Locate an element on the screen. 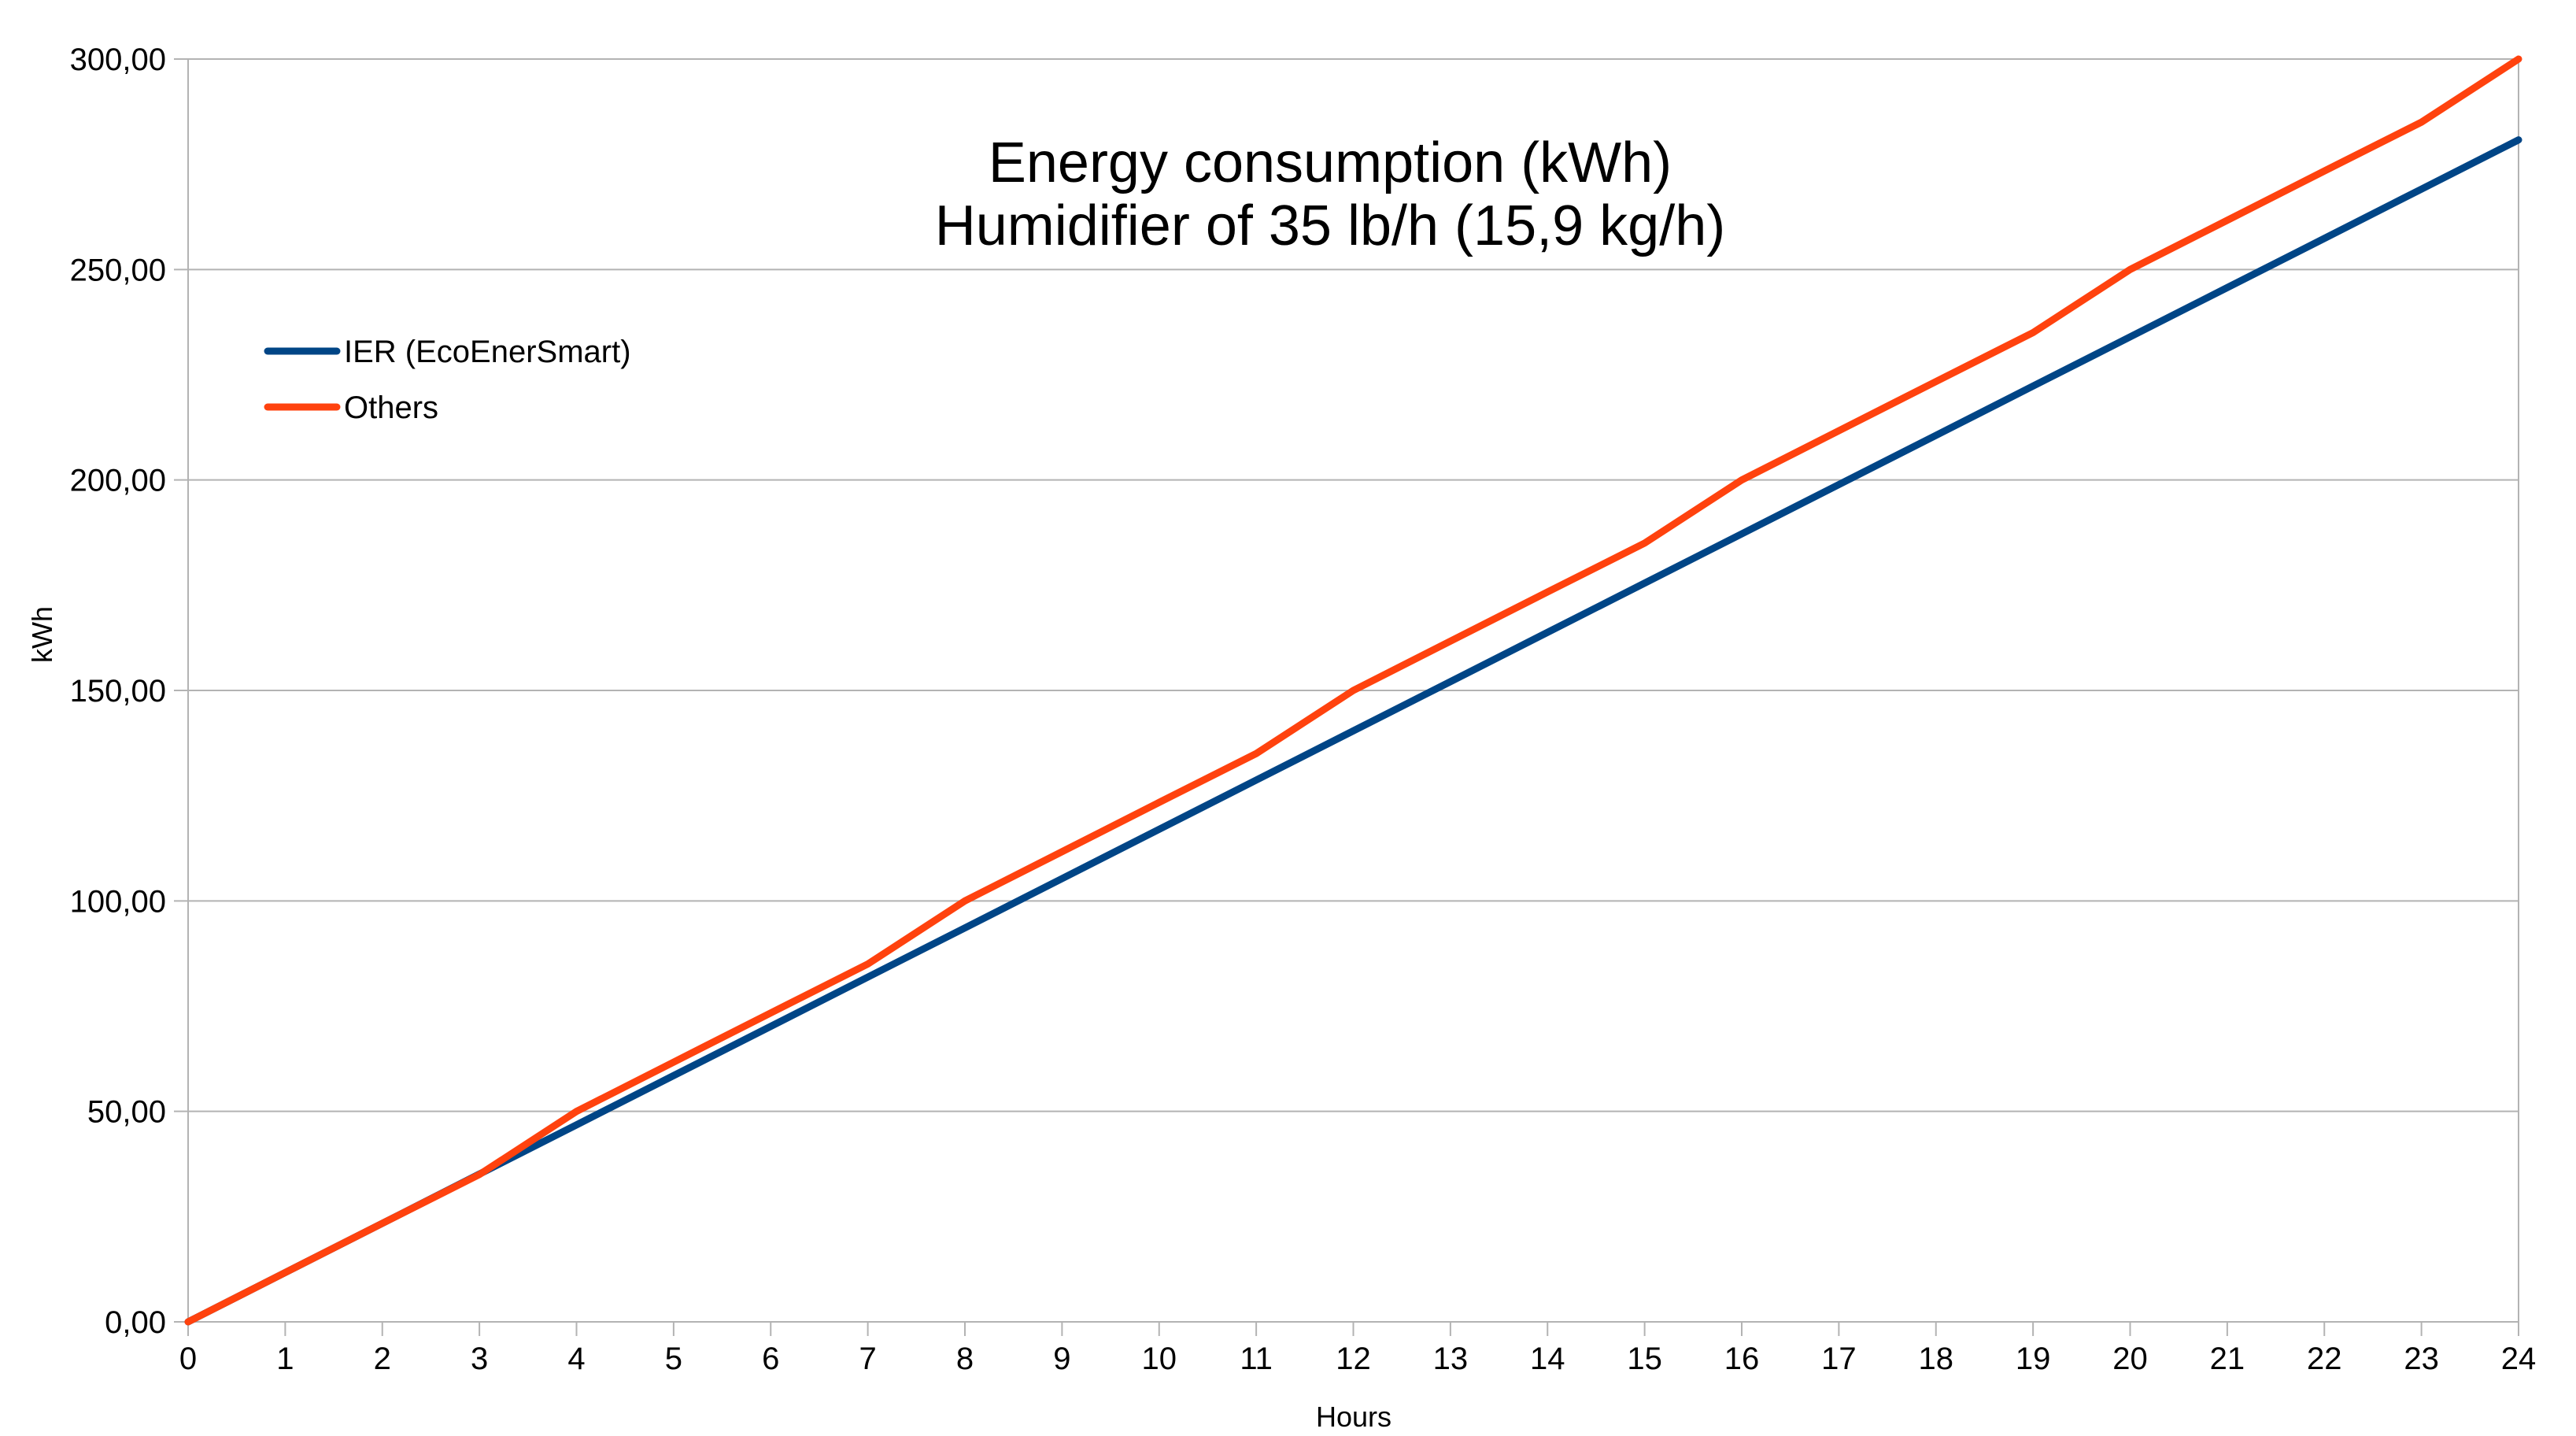 This screenshot has width=2576, height=1436. x-tick-label: 0 is located at coordinates (188, 1359).